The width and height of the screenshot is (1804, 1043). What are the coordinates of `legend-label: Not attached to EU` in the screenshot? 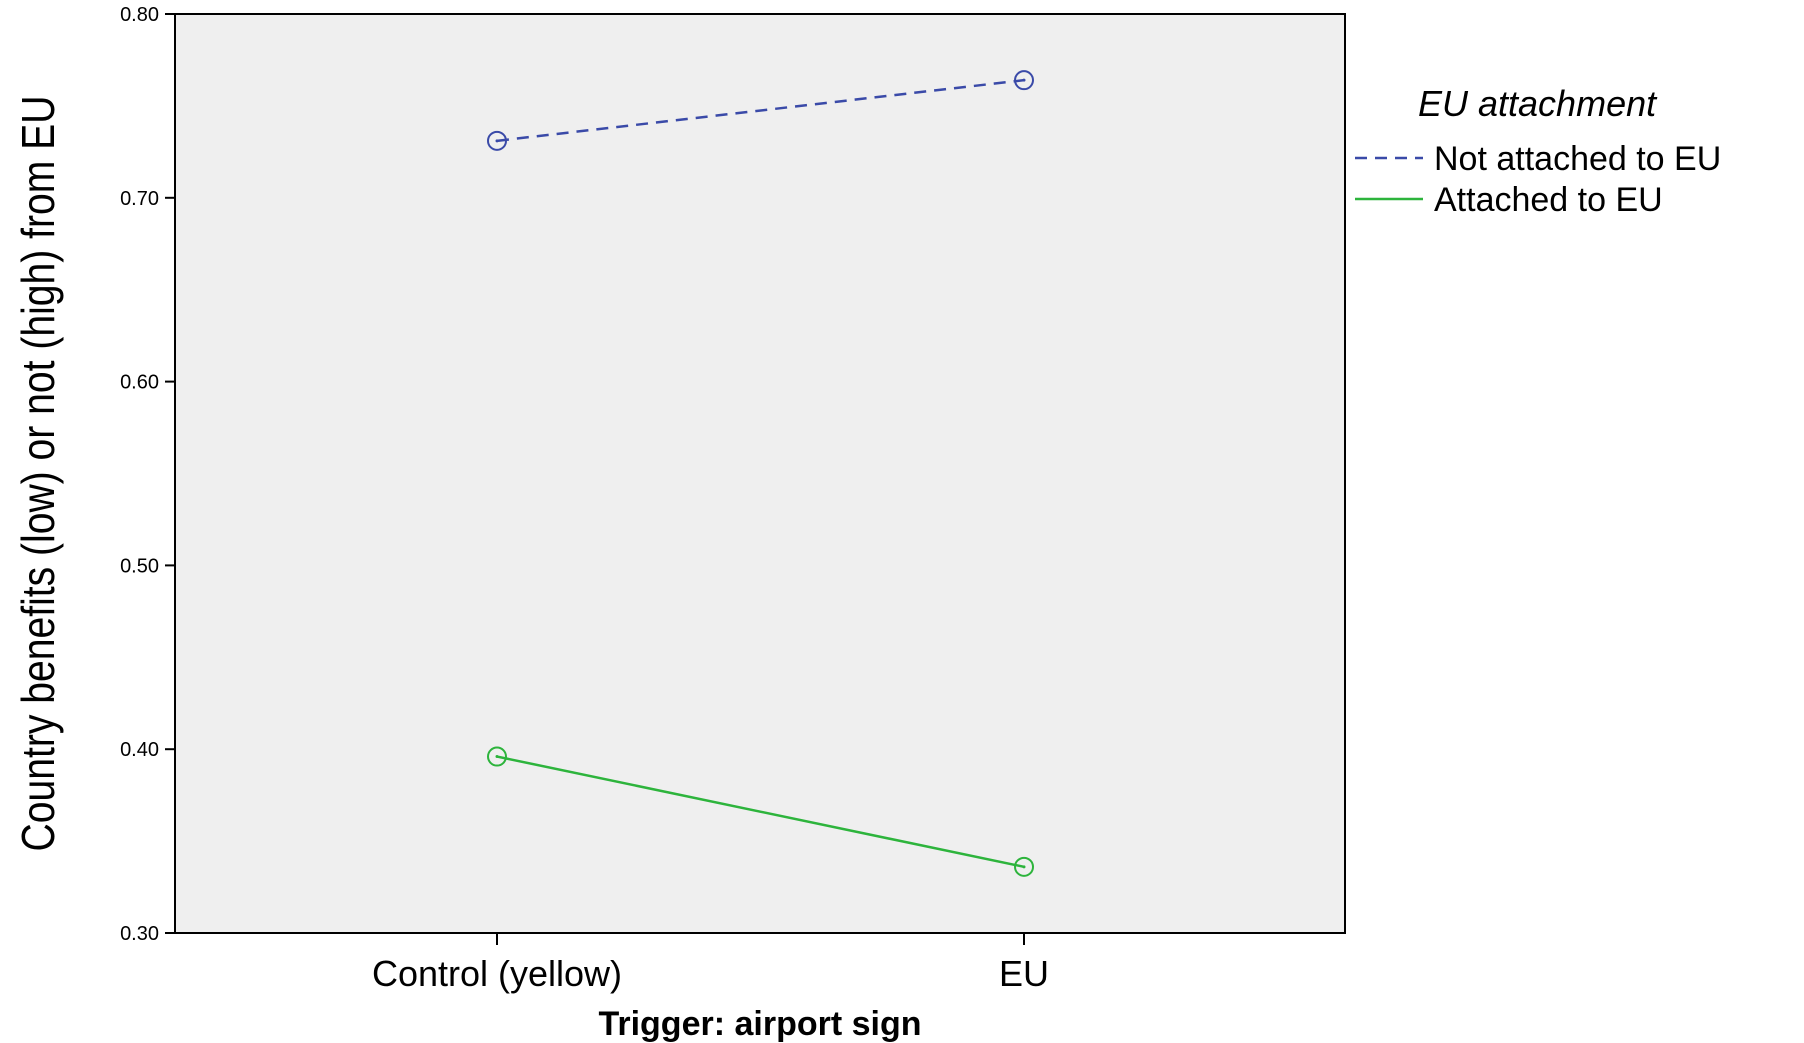 It's located at (1577, 159).